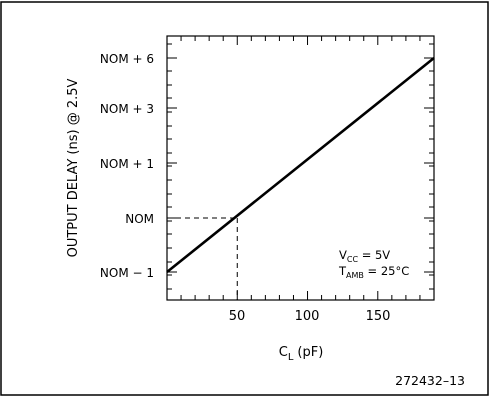  I want to click on y-tick-label-nom-plus-3: NOM + 3, so click(127, 109).